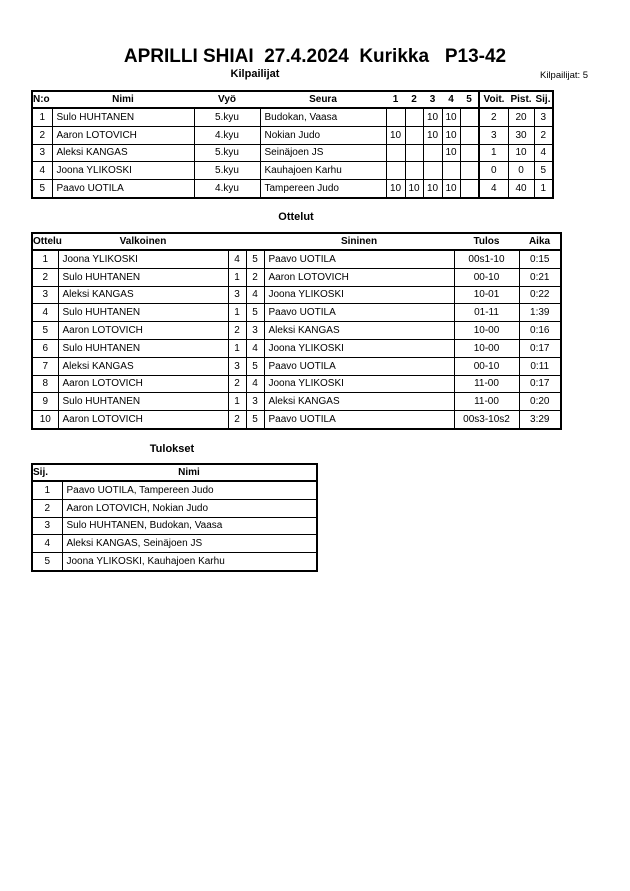  Describe the element at coordinates (42, 100) in the screenshot. I see `column-header: N:o` at that location.